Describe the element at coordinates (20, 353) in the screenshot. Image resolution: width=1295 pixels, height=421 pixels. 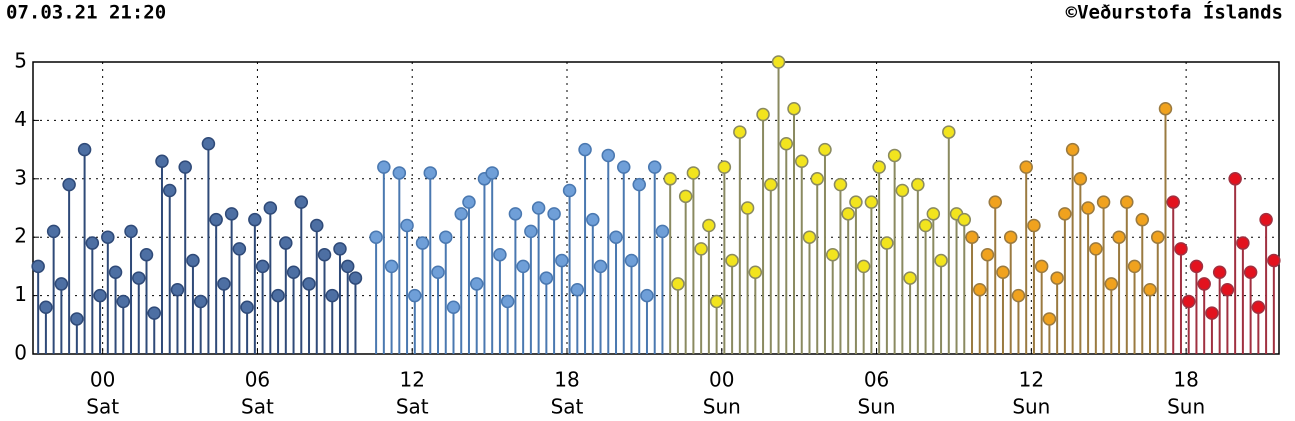
I see `y-tick-label: 0` at that location.